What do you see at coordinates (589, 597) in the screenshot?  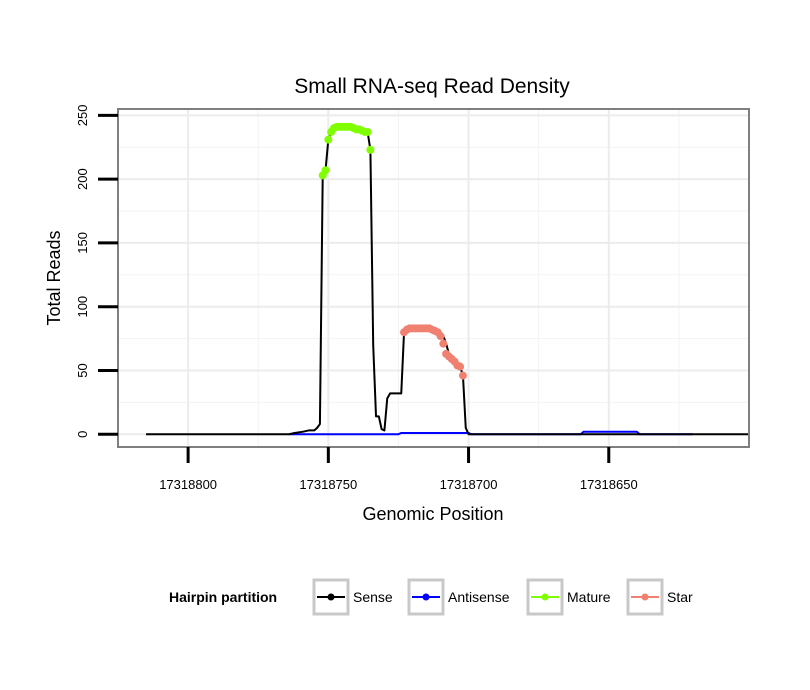 I see `legend-label: Mature` at bounding box center [589, 597].